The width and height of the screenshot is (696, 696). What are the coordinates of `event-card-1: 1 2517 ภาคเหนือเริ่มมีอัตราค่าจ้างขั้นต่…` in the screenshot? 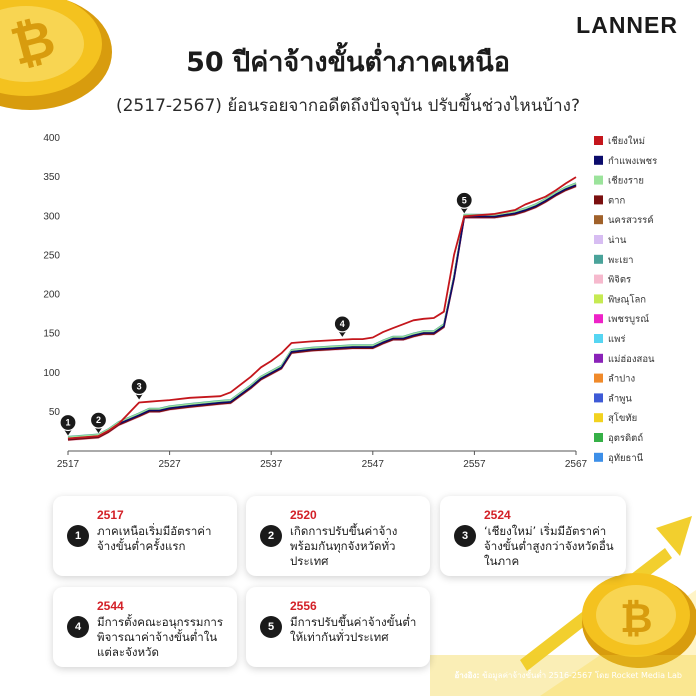 It's located at (145, 536).